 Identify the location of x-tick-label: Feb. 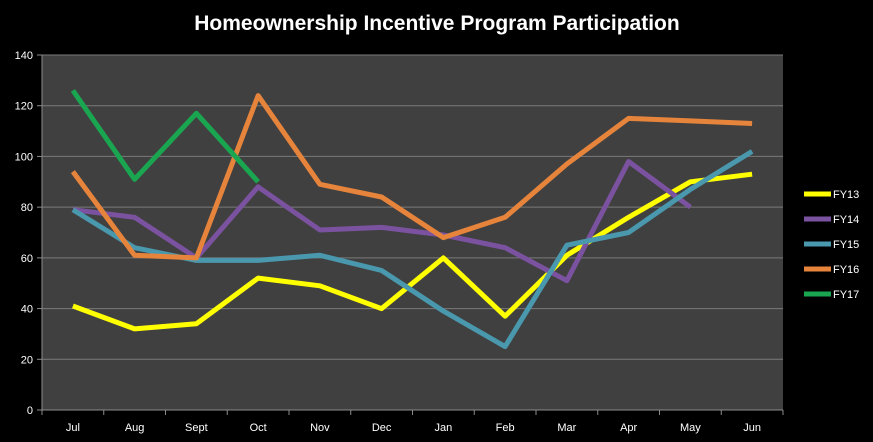
(505, 428).